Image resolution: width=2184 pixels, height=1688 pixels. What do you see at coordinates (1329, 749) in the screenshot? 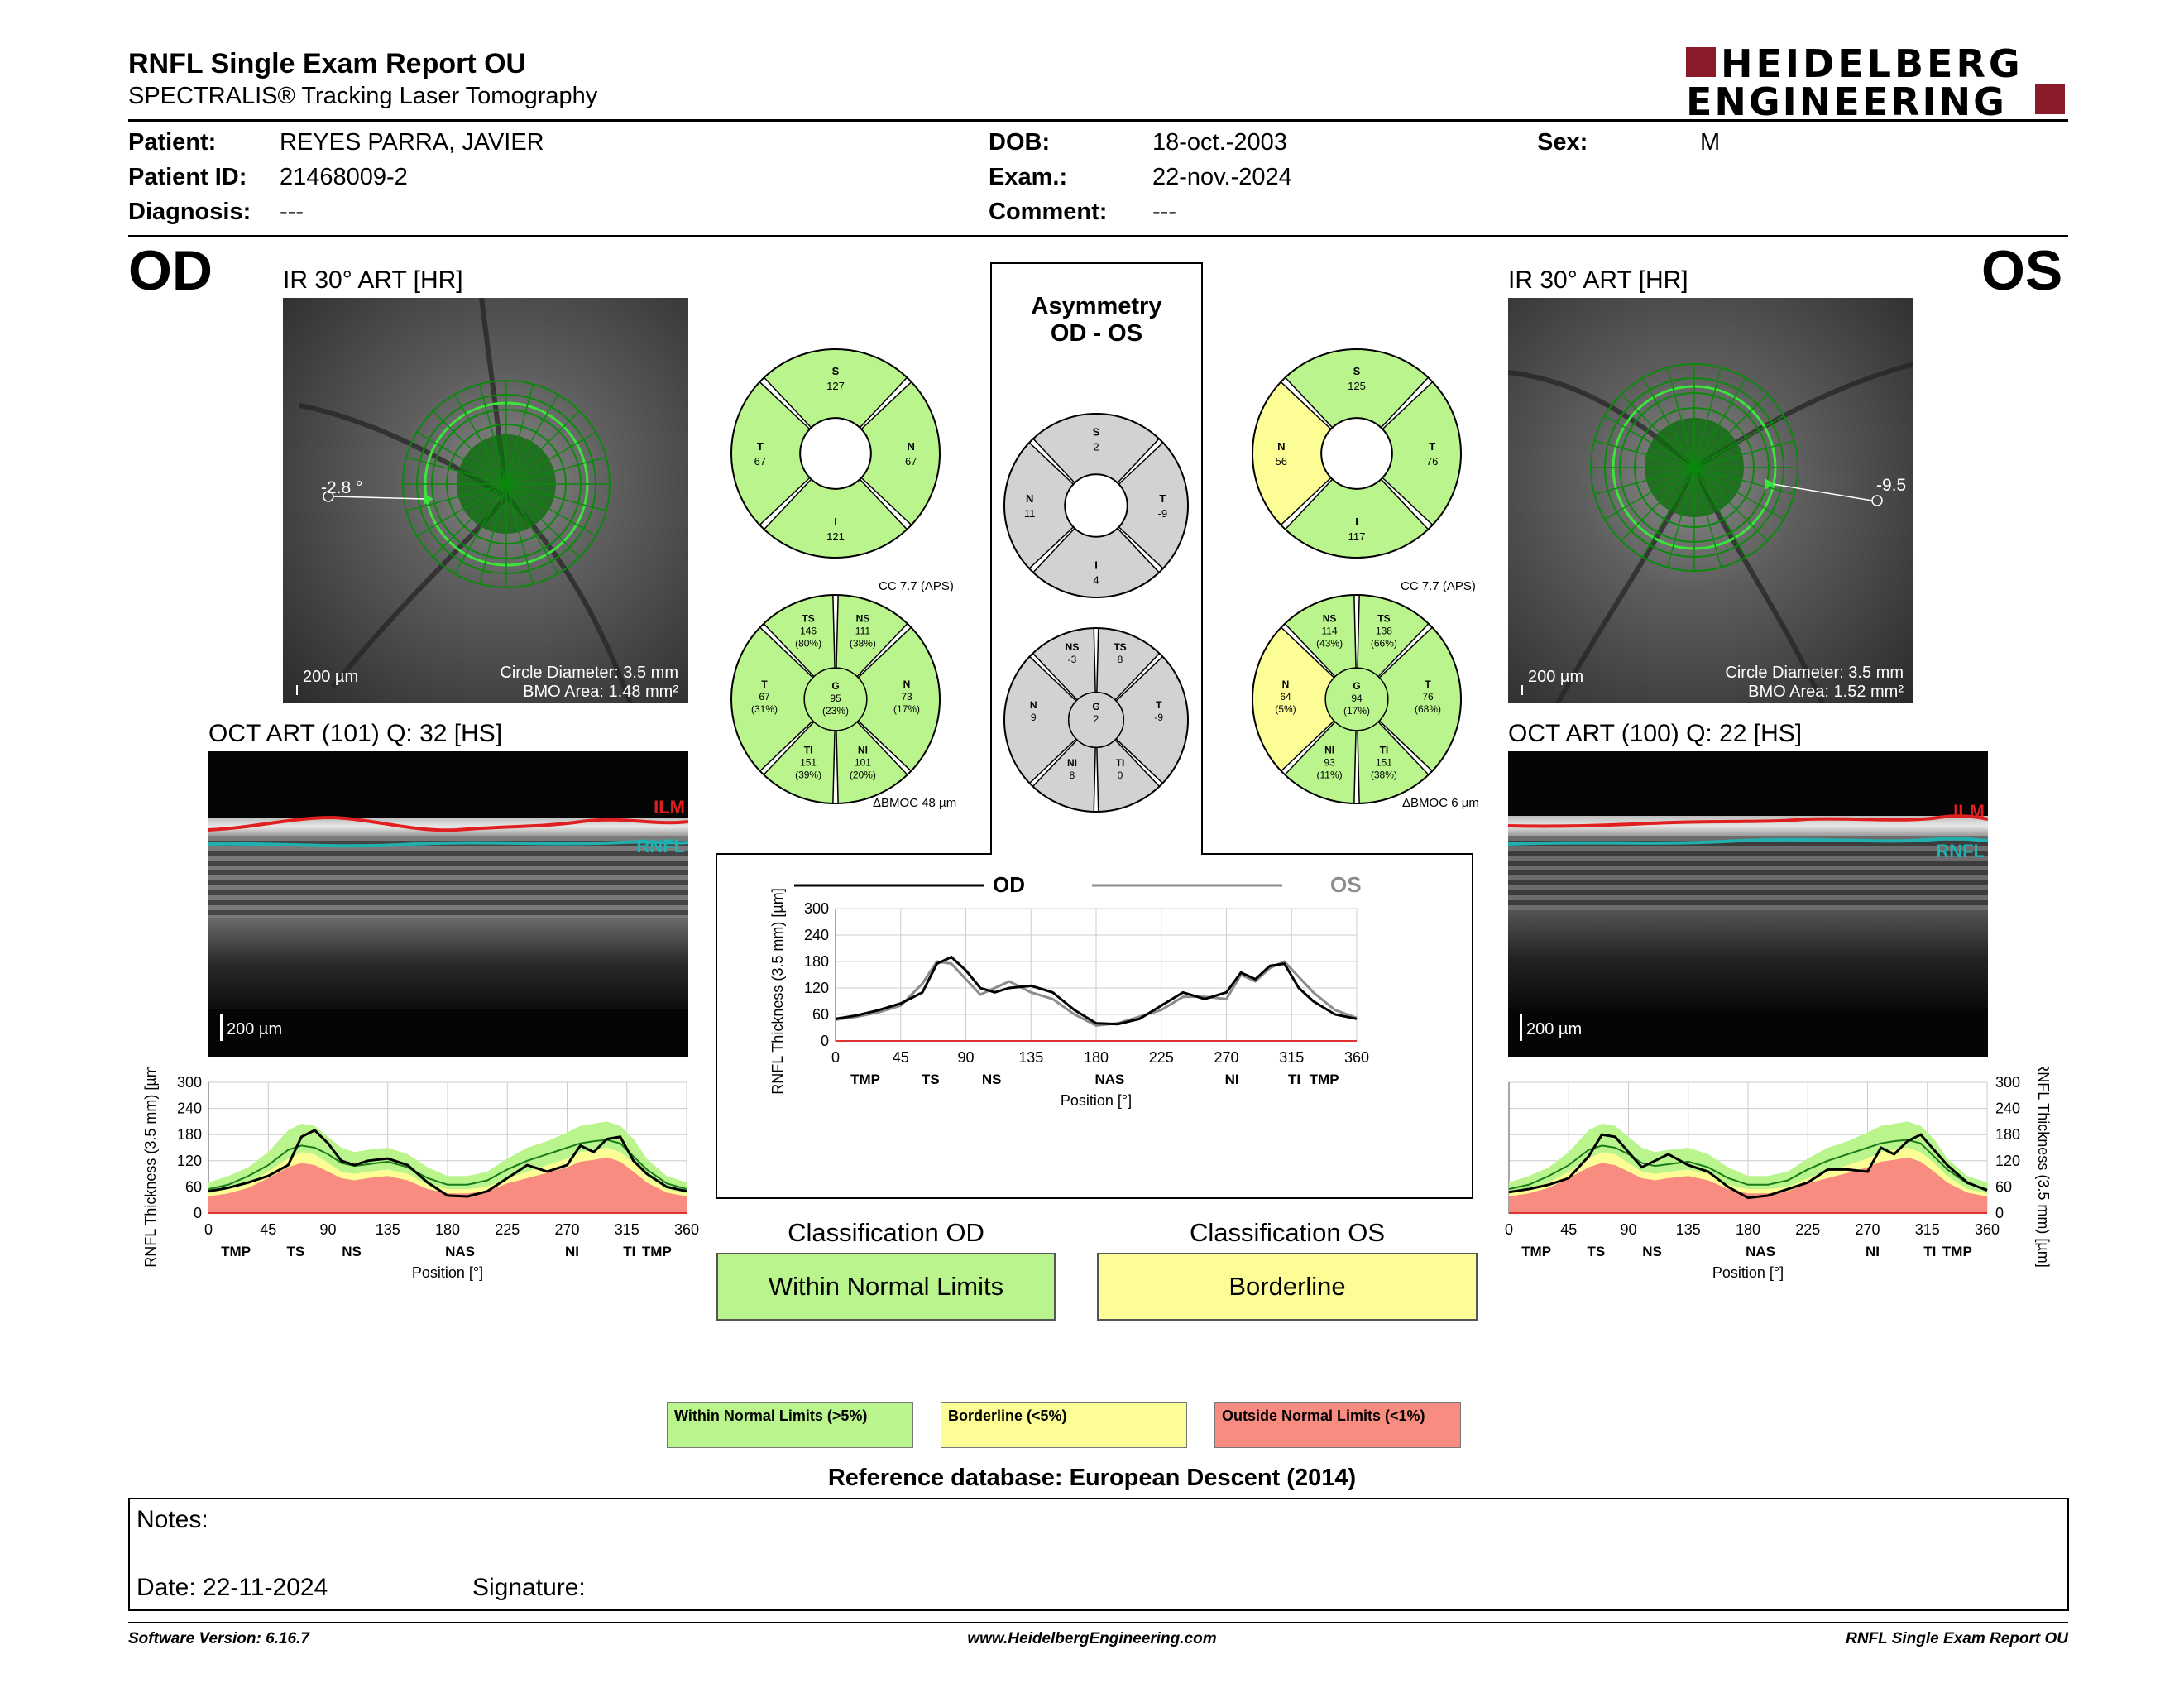
I see `sector-text-NI-0: NI` at bounding box center [1329, 749].